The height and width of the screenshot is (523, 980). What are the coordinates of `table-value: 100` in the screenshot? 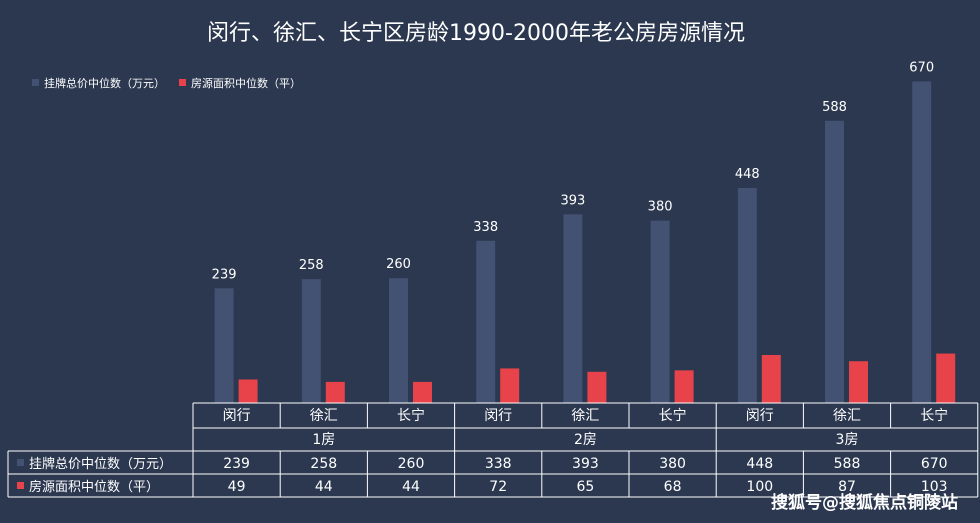 It's located at (759, 487).